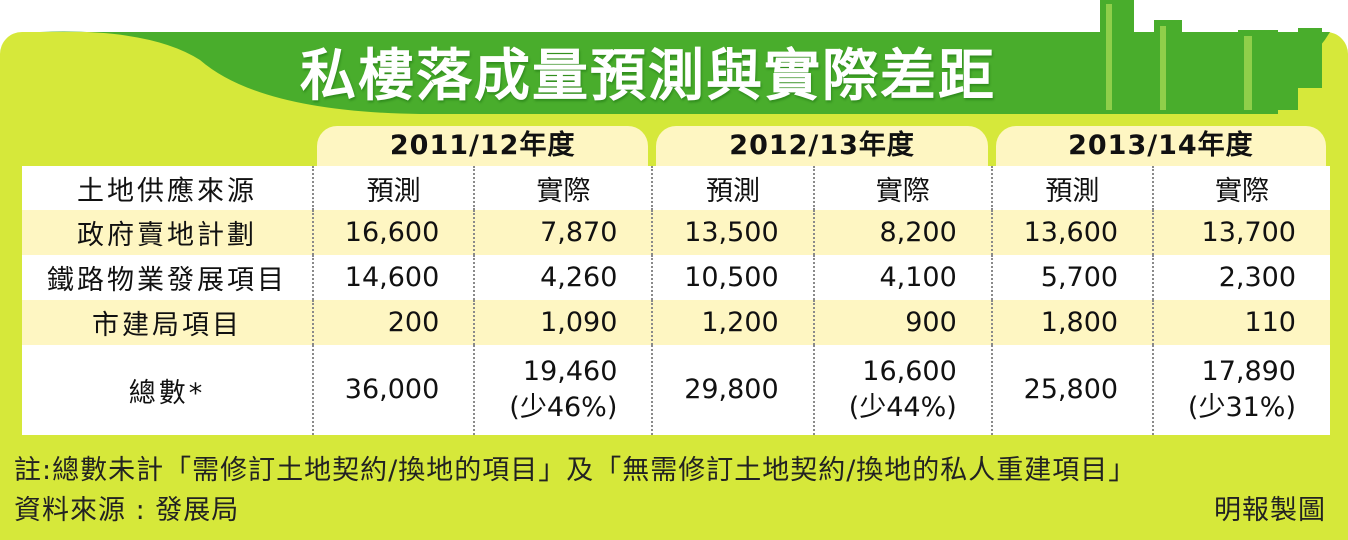 This screenshot has width=1348, height=540. What do you see at coordinates (902, 322) in the screenshot?
I see `table-cell: 900` at bounding box center [902, 322].